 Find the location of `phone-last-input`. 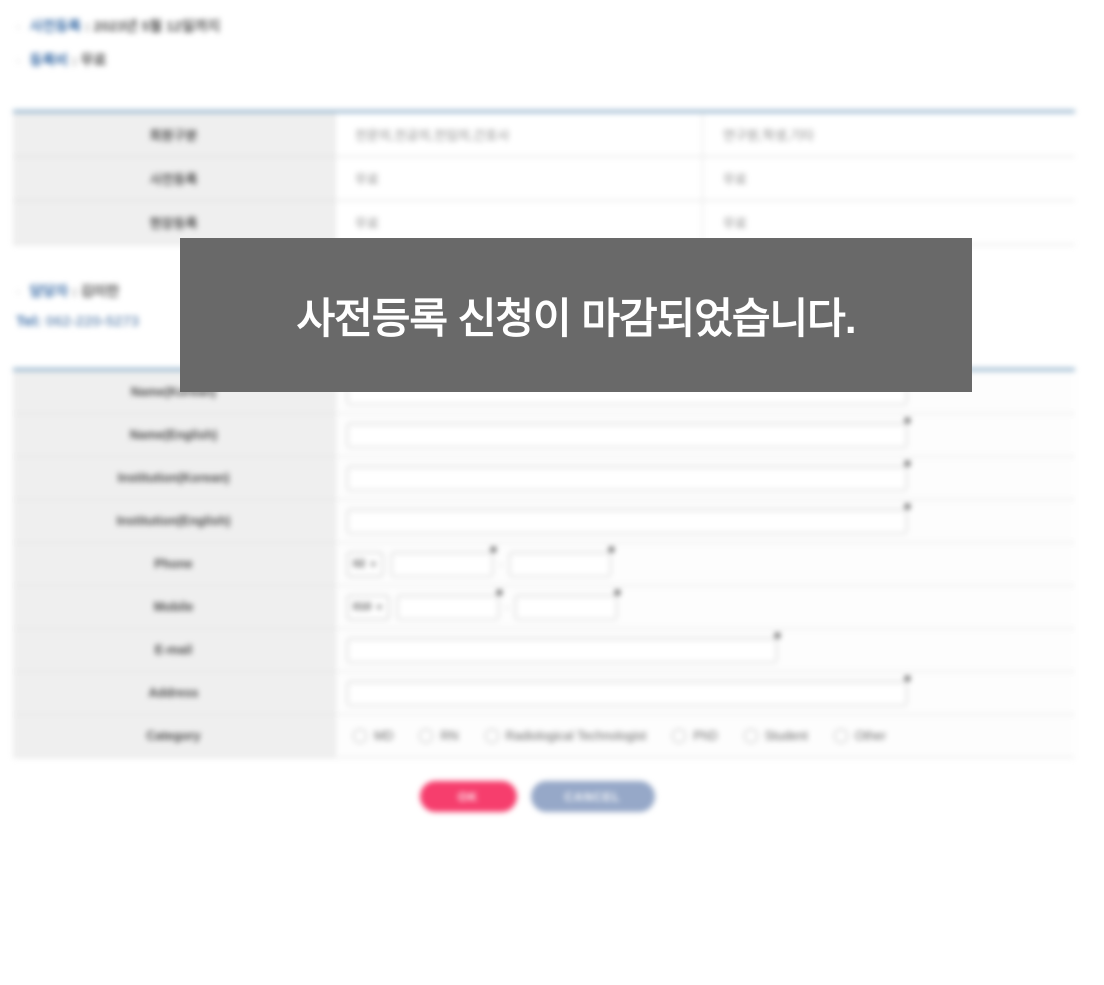

phone-last-input is located at coordinates (560, 564).